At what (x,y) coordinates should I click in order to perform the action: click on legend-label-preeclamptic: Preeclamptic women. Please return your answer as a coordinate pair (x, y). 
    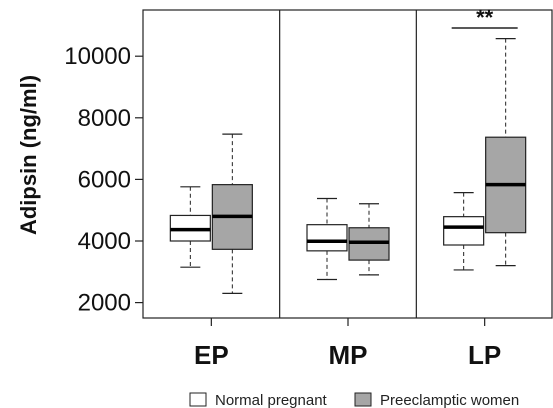
    Looking at the image, I should click on (449, 400).